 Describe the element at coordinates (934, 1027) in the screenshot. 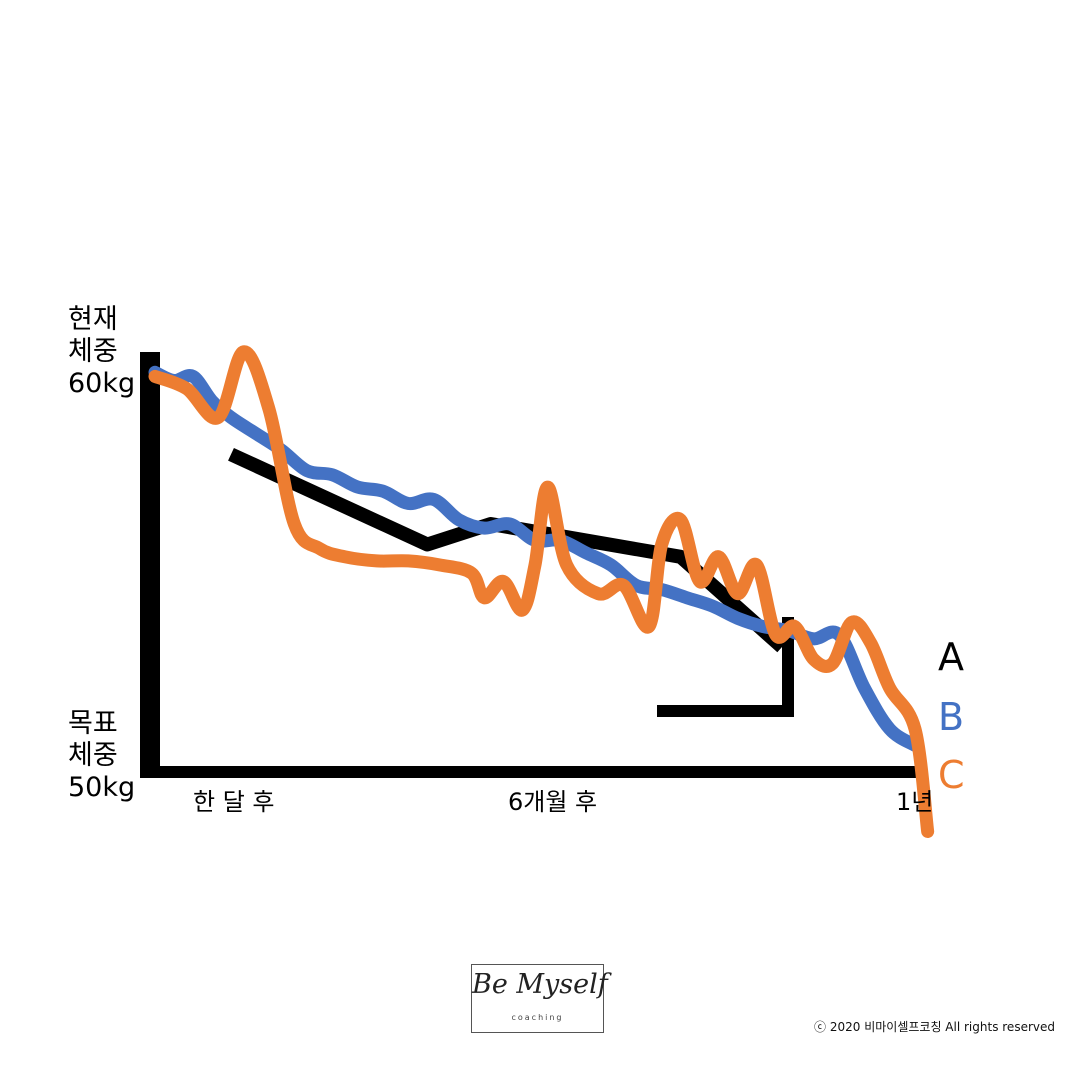

I see `copyright-notice: ⓒ 2020 비마이셀프코칭 All rights reserved` at that location.